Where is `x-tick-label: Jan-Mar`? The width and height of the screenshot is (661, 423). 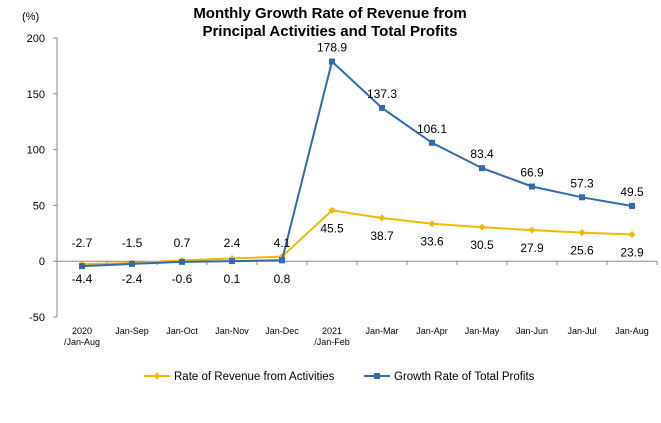 x-tick-label: Jan-Mar is located at coordinates (381, 331).